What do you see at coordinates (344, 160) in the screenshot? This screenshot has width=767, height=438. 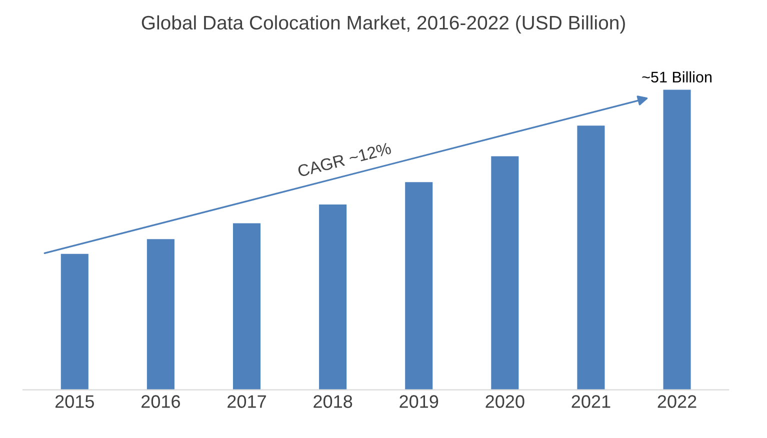 I see `annotation: CAGR ~12%` at bounding box center [344, 160].